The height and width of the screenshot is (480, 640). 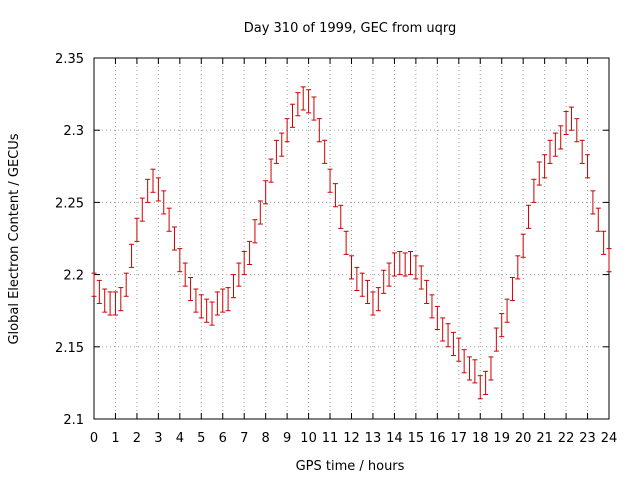 I want to click on x-tick-label: 14, so click(x=394, y=438).